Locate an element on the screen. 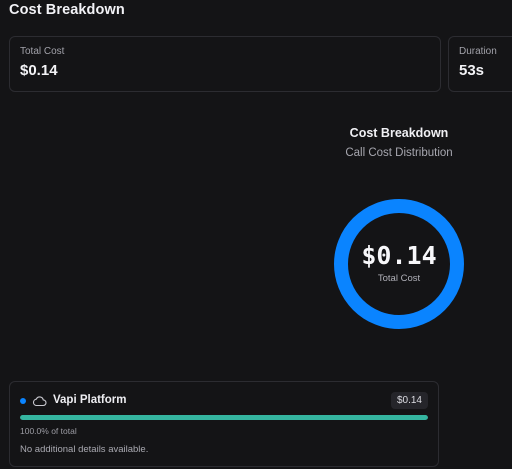 Image resolution: width=512 pixels, height=469 pixels. cost-donut-chart: $0.14 Total Cost is located at coordinates (399, 264).